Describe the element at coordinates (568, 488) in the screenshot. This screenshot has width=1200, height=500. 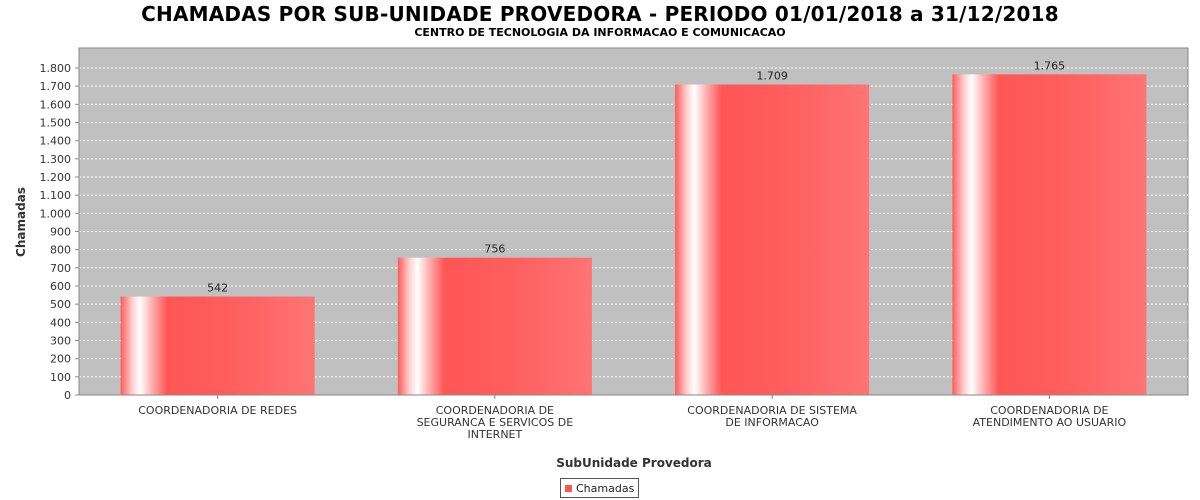
I see `legend-swatch` at that location.